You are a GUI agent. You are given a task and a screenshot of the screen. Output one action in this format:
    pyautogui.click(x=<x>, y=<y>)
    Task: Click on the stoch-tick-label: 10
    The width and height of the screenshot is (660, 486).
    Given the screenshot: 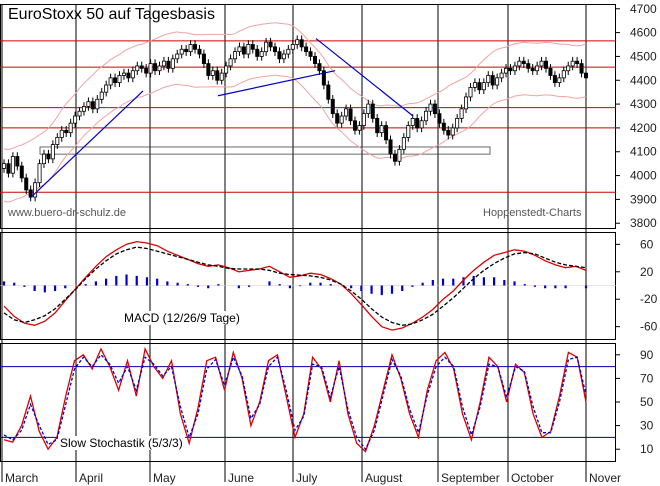 What is the action you would take?
    pyautogui.click(x=647, y=449)
    